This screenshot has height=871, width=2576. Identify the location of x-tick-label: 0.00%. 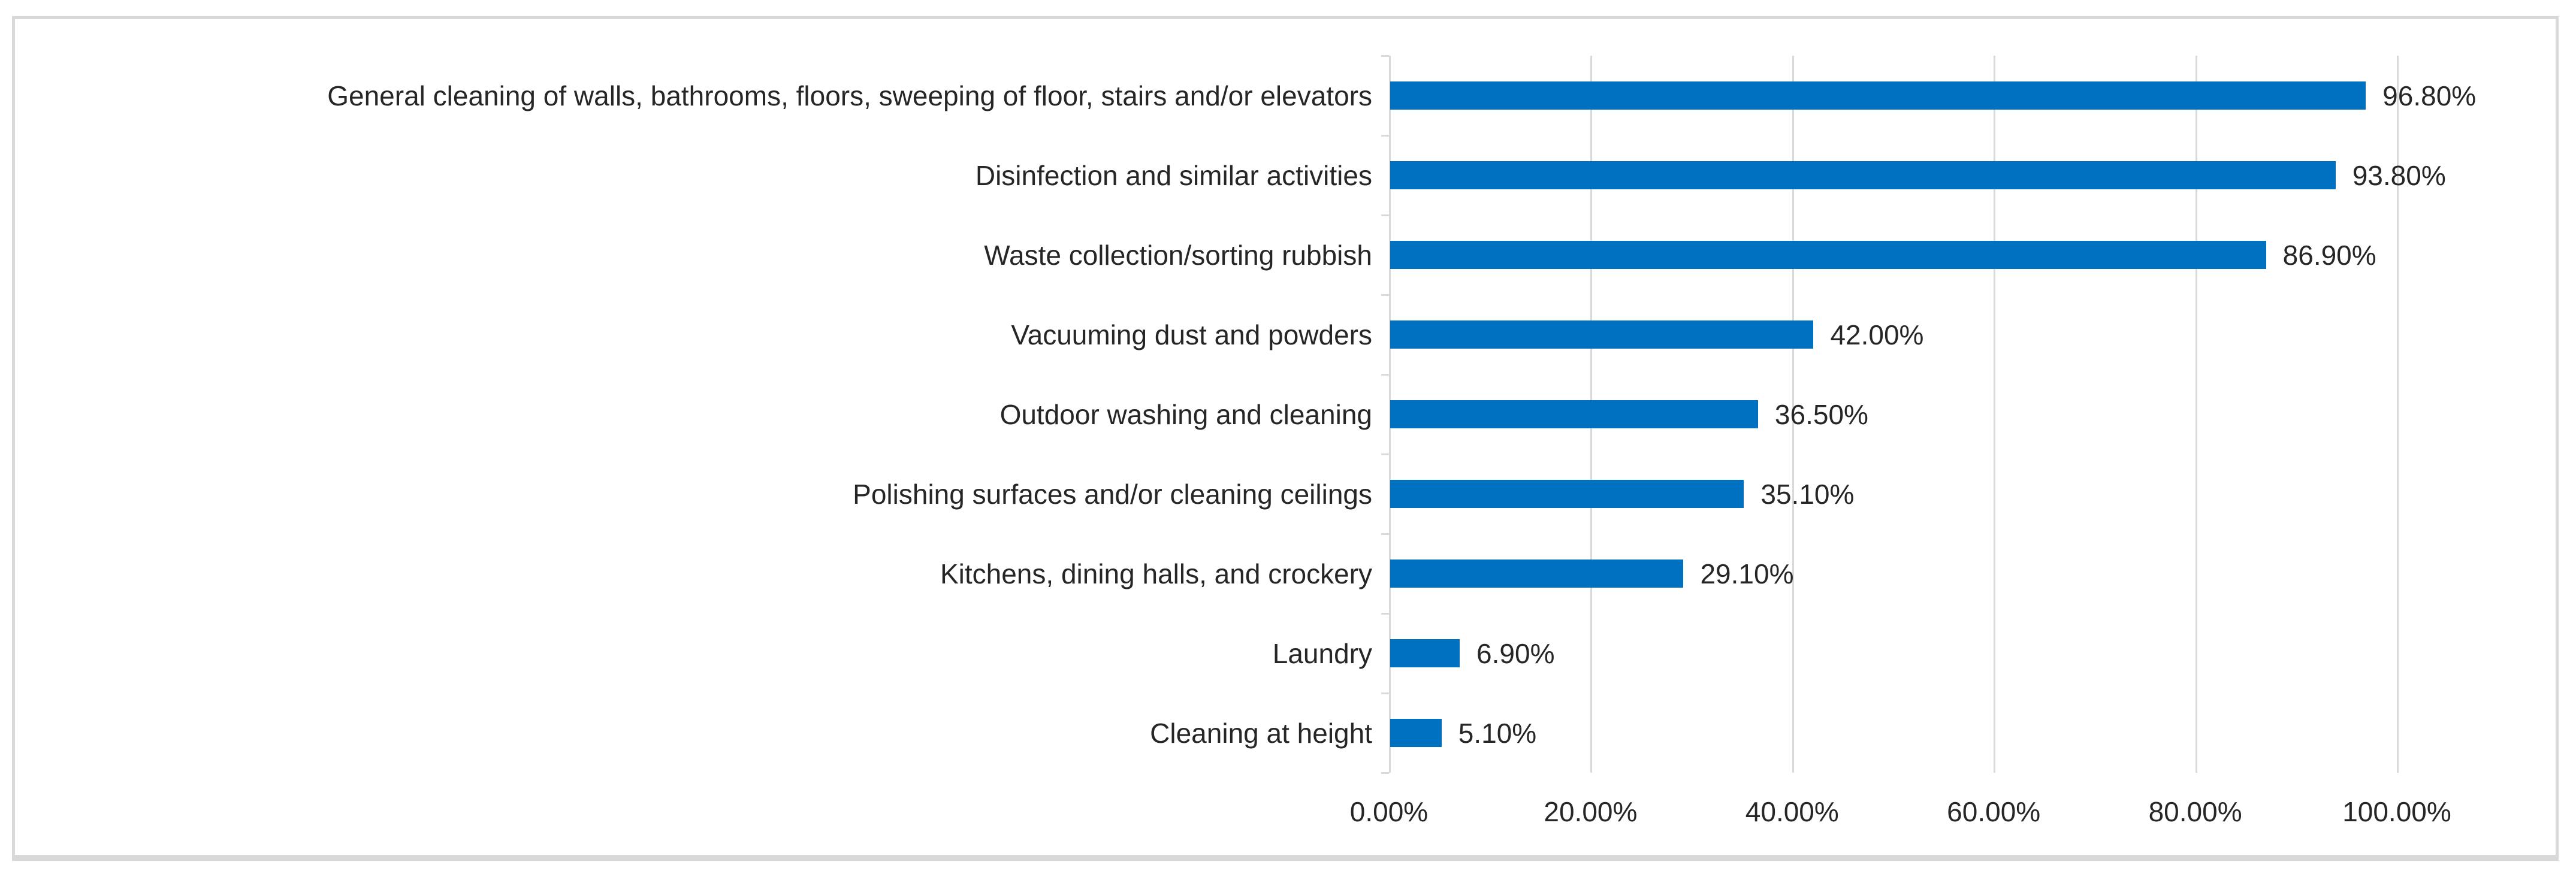
(1389, 811).